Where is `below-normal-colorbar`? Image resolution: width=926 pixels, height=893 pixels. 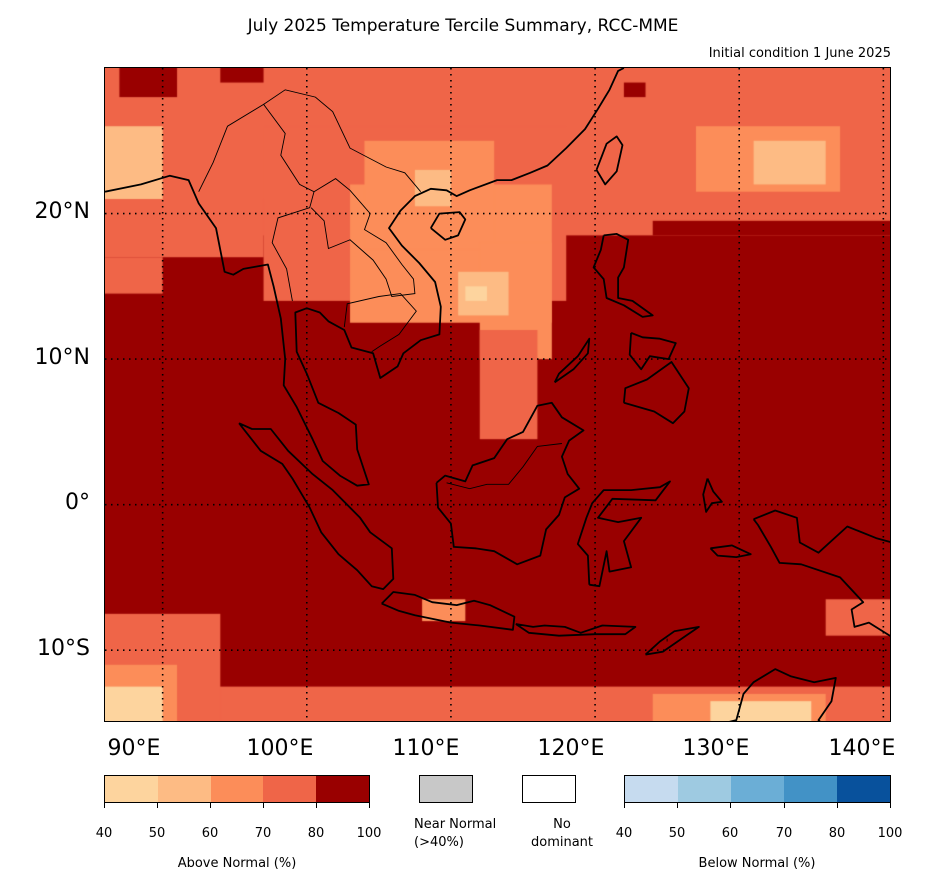
below-normal-colorbar is located at coordinates (757, 789).